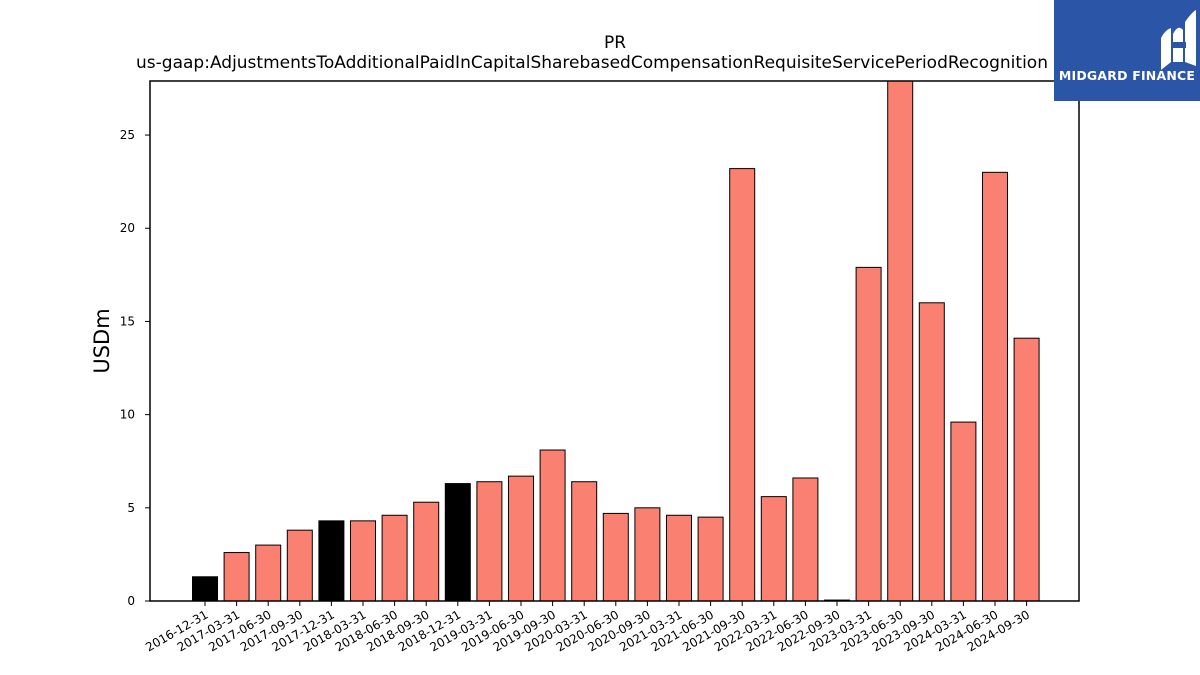 The width and height of the screenshot is (1200, 675). What do you see at coordinates (102, 340) in the screenshot?
I see `y-axis-label: USDm` at bounding box center [102, 340].